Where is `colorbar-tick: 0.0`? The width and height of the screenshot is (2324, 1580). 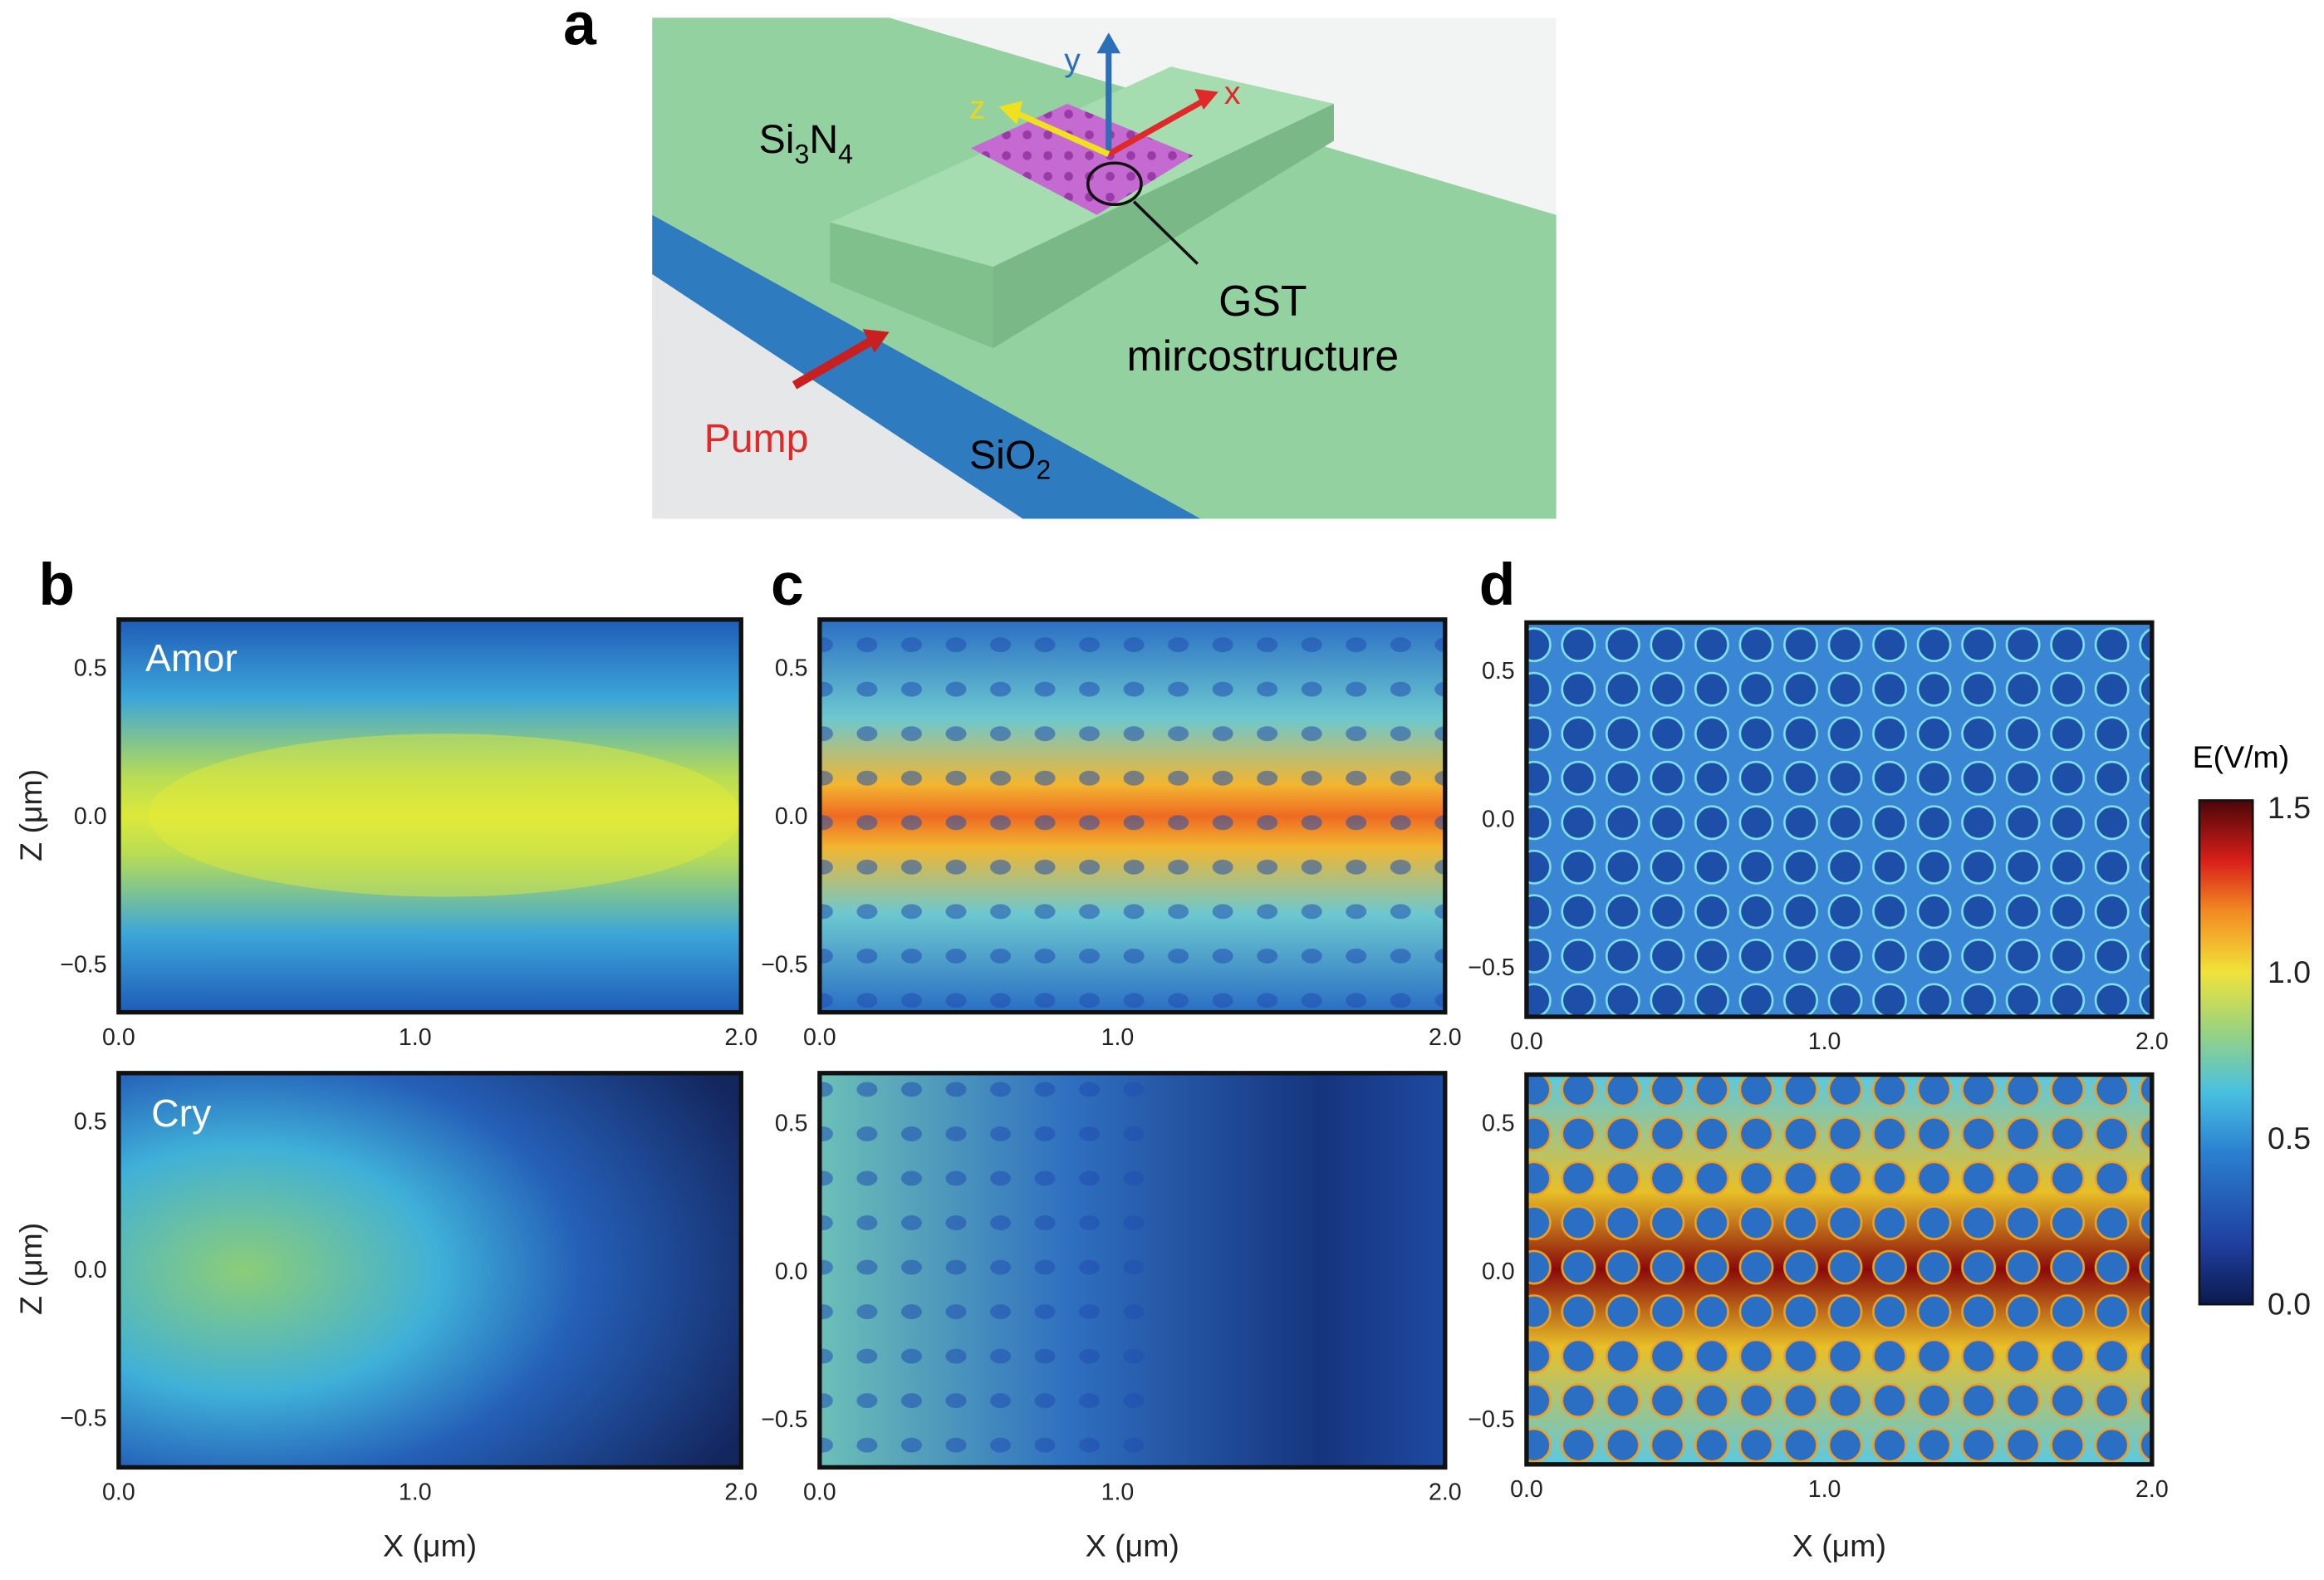
colorbar-tick: 0.0 is located at coordinates (2290, 1304).